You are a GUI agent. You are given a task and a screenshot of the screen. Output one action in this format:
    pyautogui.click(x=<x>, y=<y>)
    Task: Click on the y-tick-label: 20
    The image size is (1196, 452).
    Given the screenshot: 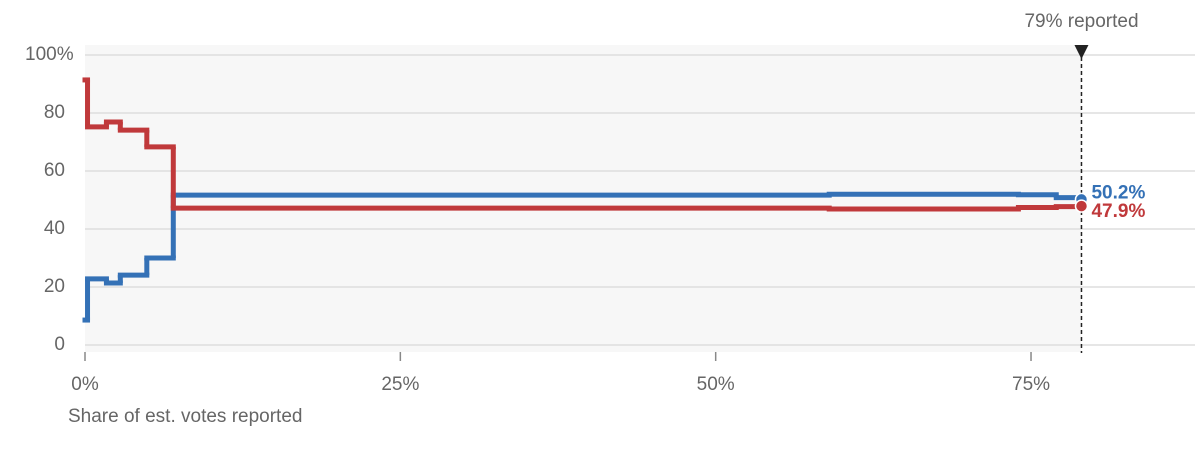 What is the action you would take?
    pyautogui.click(x=54, y=286)
    